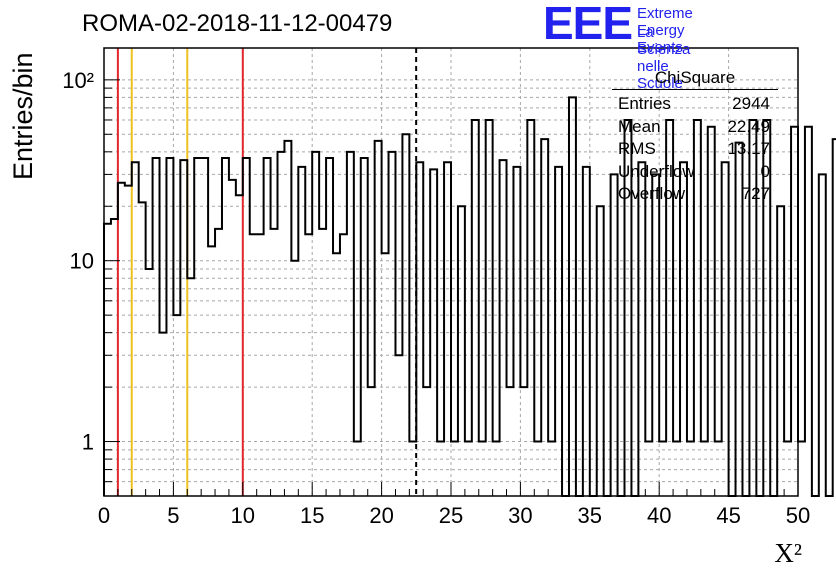 Image resolution: width=836 pixels, height=572 pixels. I want to click on stats-title: ChiSquare, so click(695, 77).